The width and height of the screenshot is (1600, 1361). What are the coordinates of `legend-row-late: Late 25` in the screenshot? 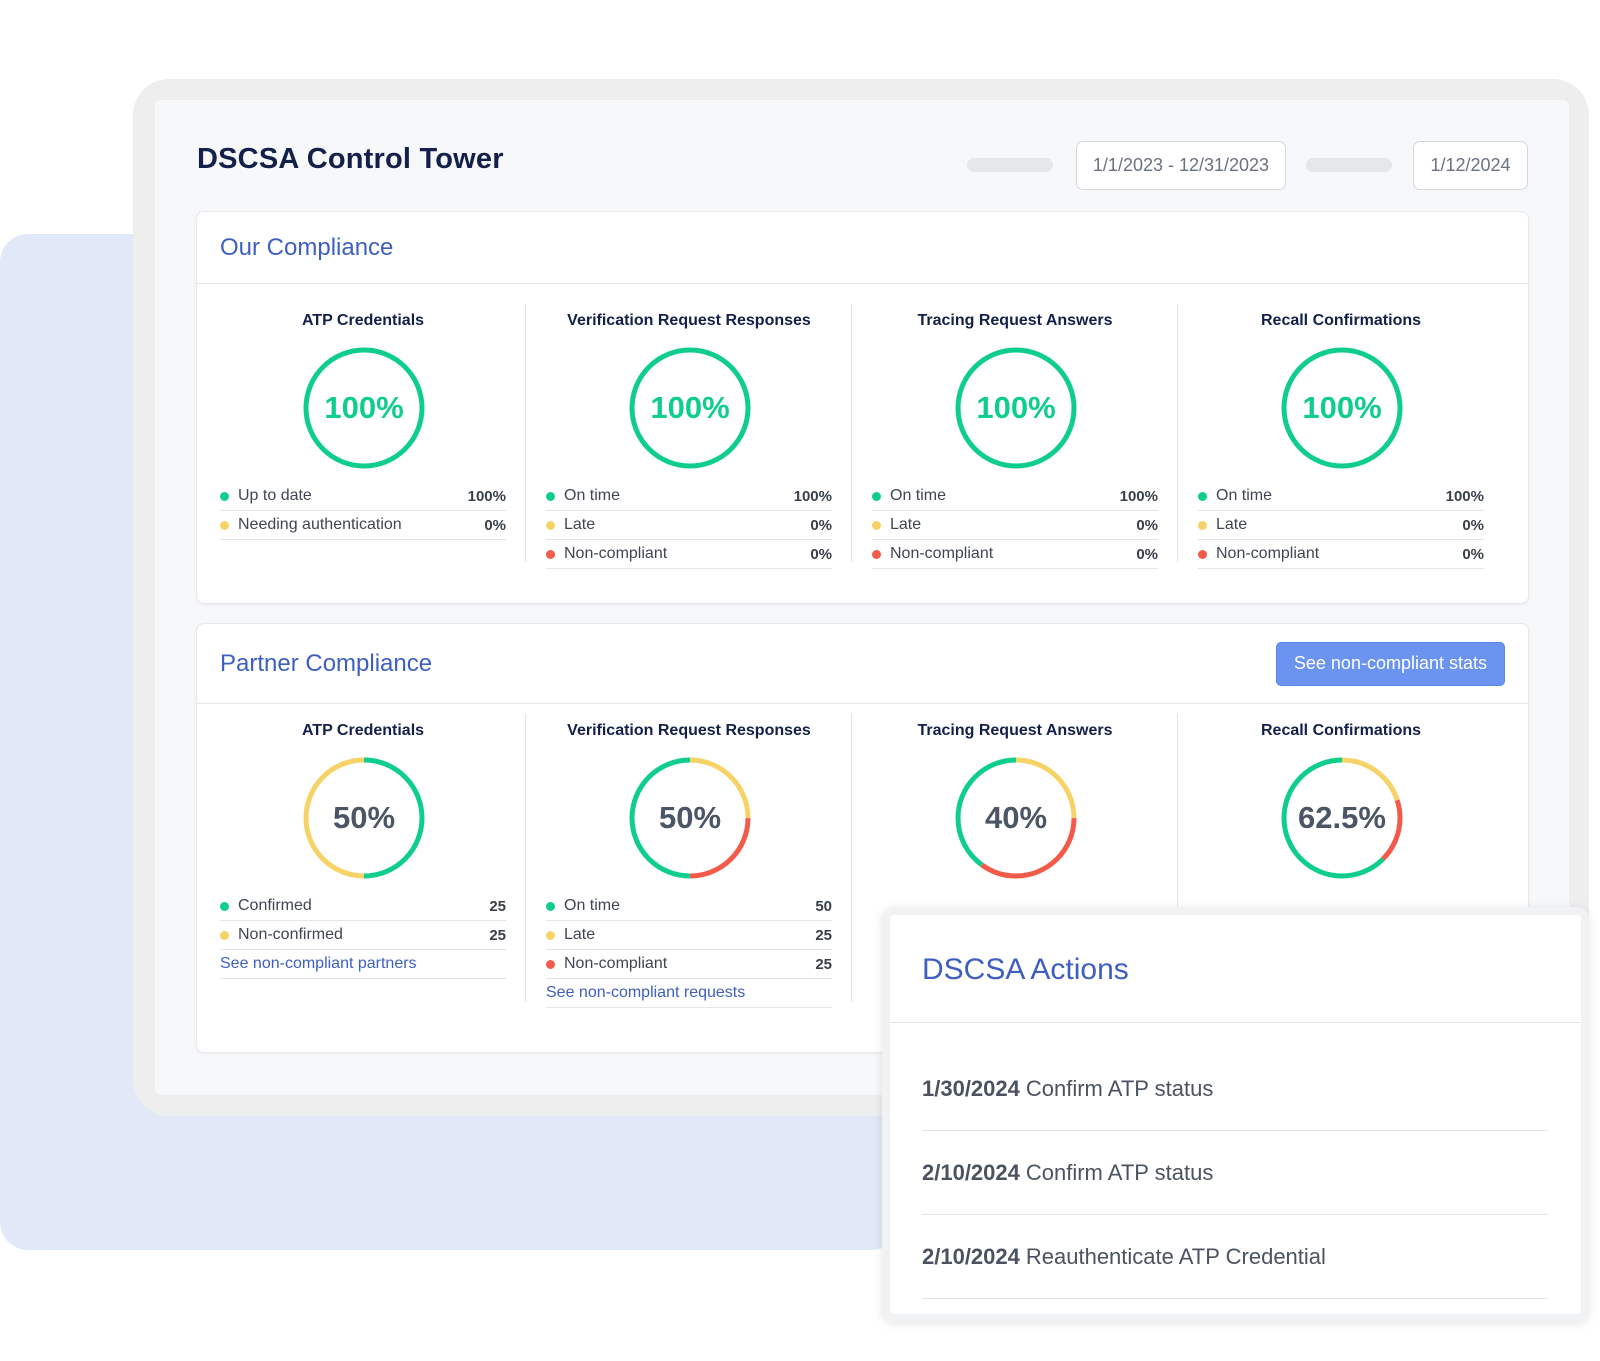 It's located at (689, 935).